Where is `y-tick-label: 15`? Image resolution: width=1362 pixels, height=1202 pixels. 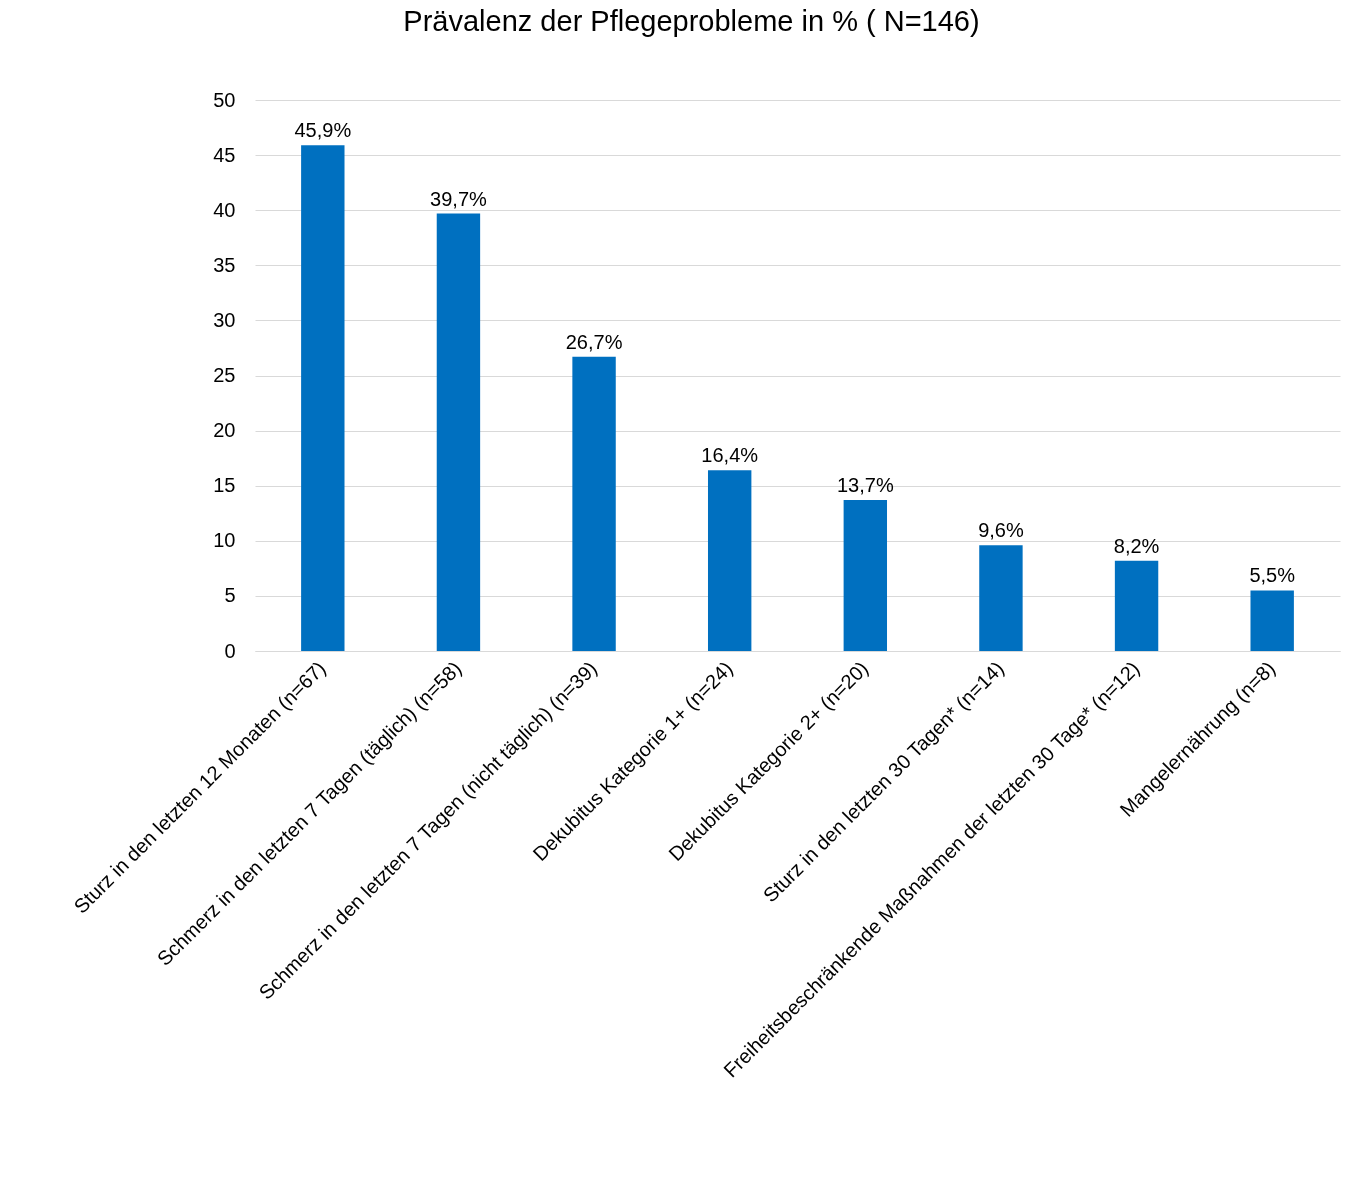
y-tick-label: 15 is located at coordinates (224, 485).